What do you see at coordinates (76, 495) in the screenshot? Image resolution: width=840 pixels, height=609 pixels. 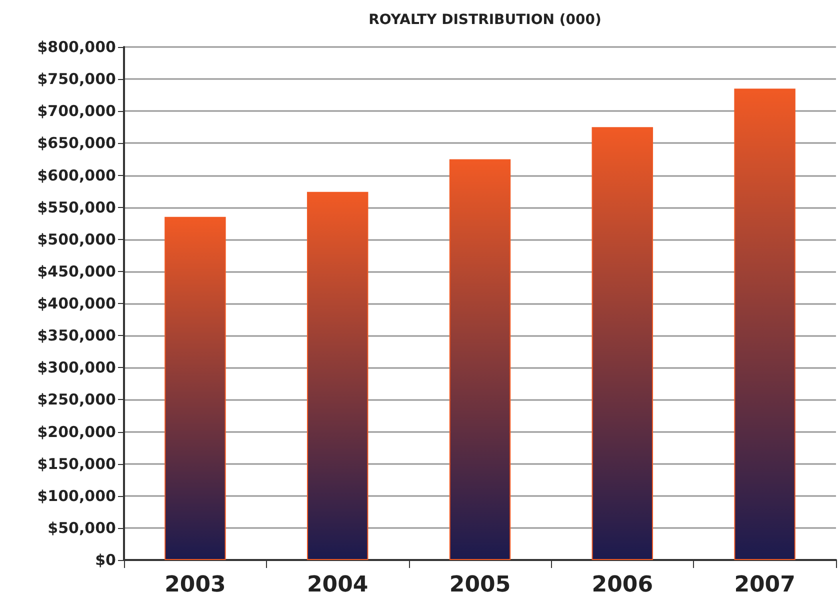 I see `y-tick-label: $100,000` at bounding box center [76, 495].